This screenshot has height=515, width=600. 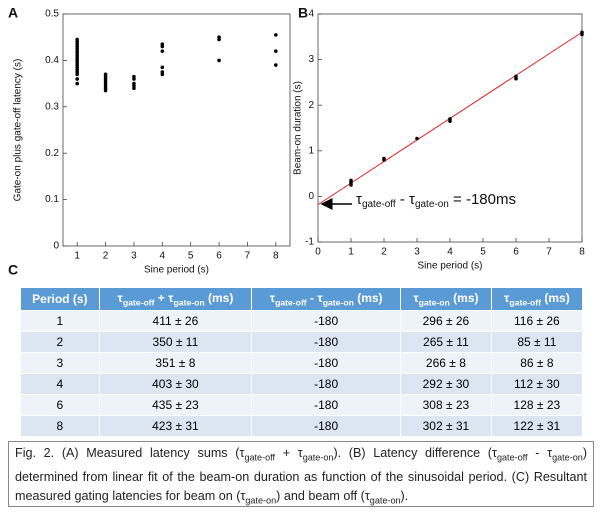 What do you see at coordinates (537, 342) in the screenshot?
I see `table-cell: 85 ± 11` at bounding box center [537, 342].